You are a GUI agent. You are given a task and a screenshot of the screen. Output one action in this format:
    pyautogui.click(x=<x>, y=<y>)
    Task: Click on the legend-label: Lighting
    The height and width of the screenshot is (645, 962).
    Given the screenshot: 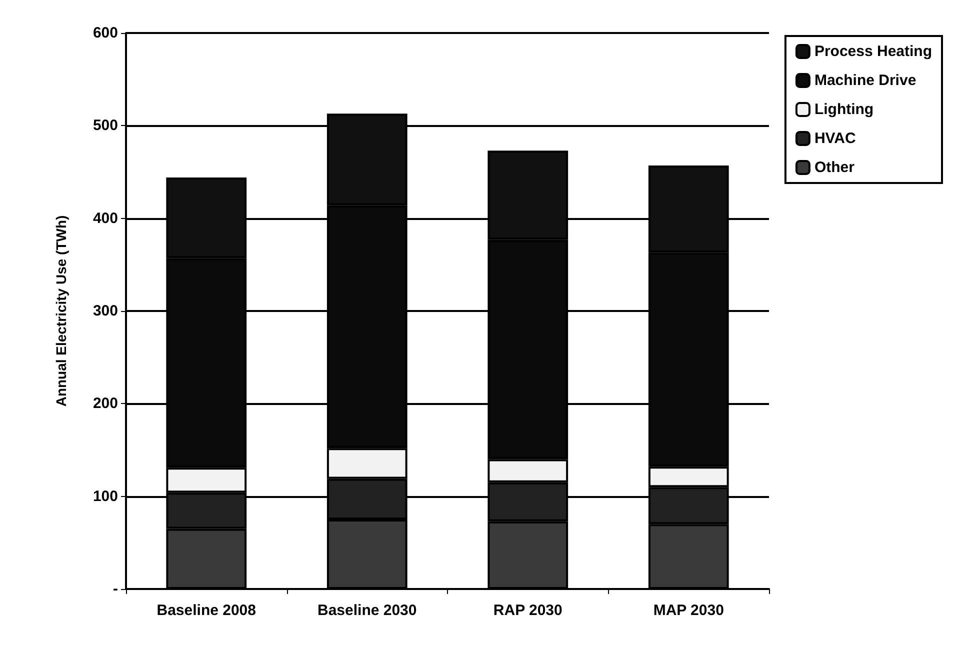 What is the action you would take?
    pyautogui.click(x=844, y=109)
    